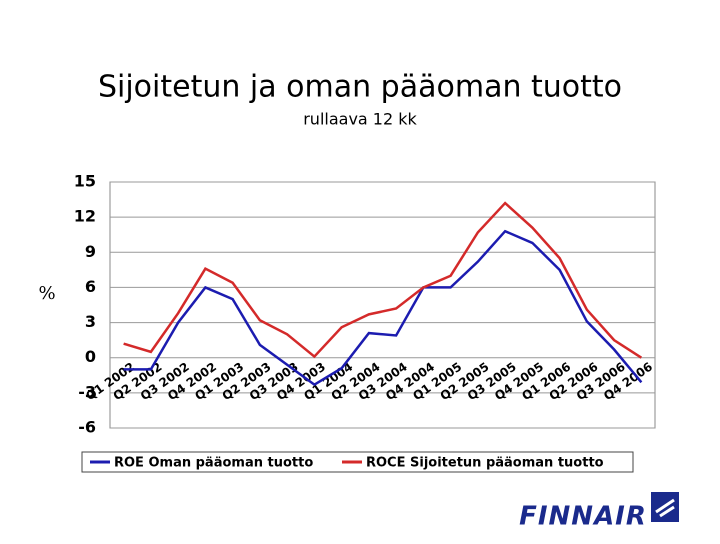 This screenshot has width=720, height=544. I want to click on y-tick-label: -6, so click(87, 427).